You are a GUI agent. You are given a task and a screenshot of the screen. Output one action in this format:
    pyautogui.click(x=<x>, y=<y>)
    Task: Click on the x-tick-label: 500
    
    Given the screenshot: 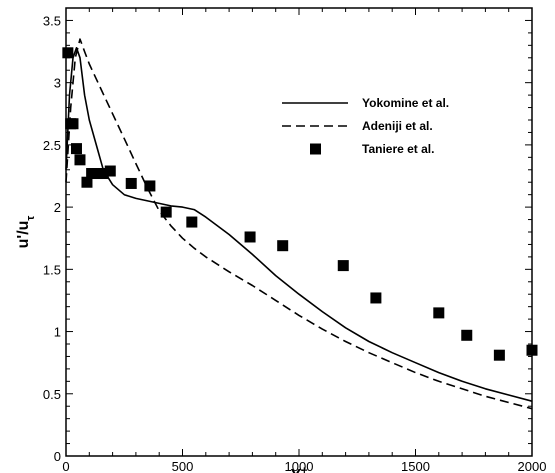 What is the action you would take?
    pyautogui.click(x=183, y=466)
    